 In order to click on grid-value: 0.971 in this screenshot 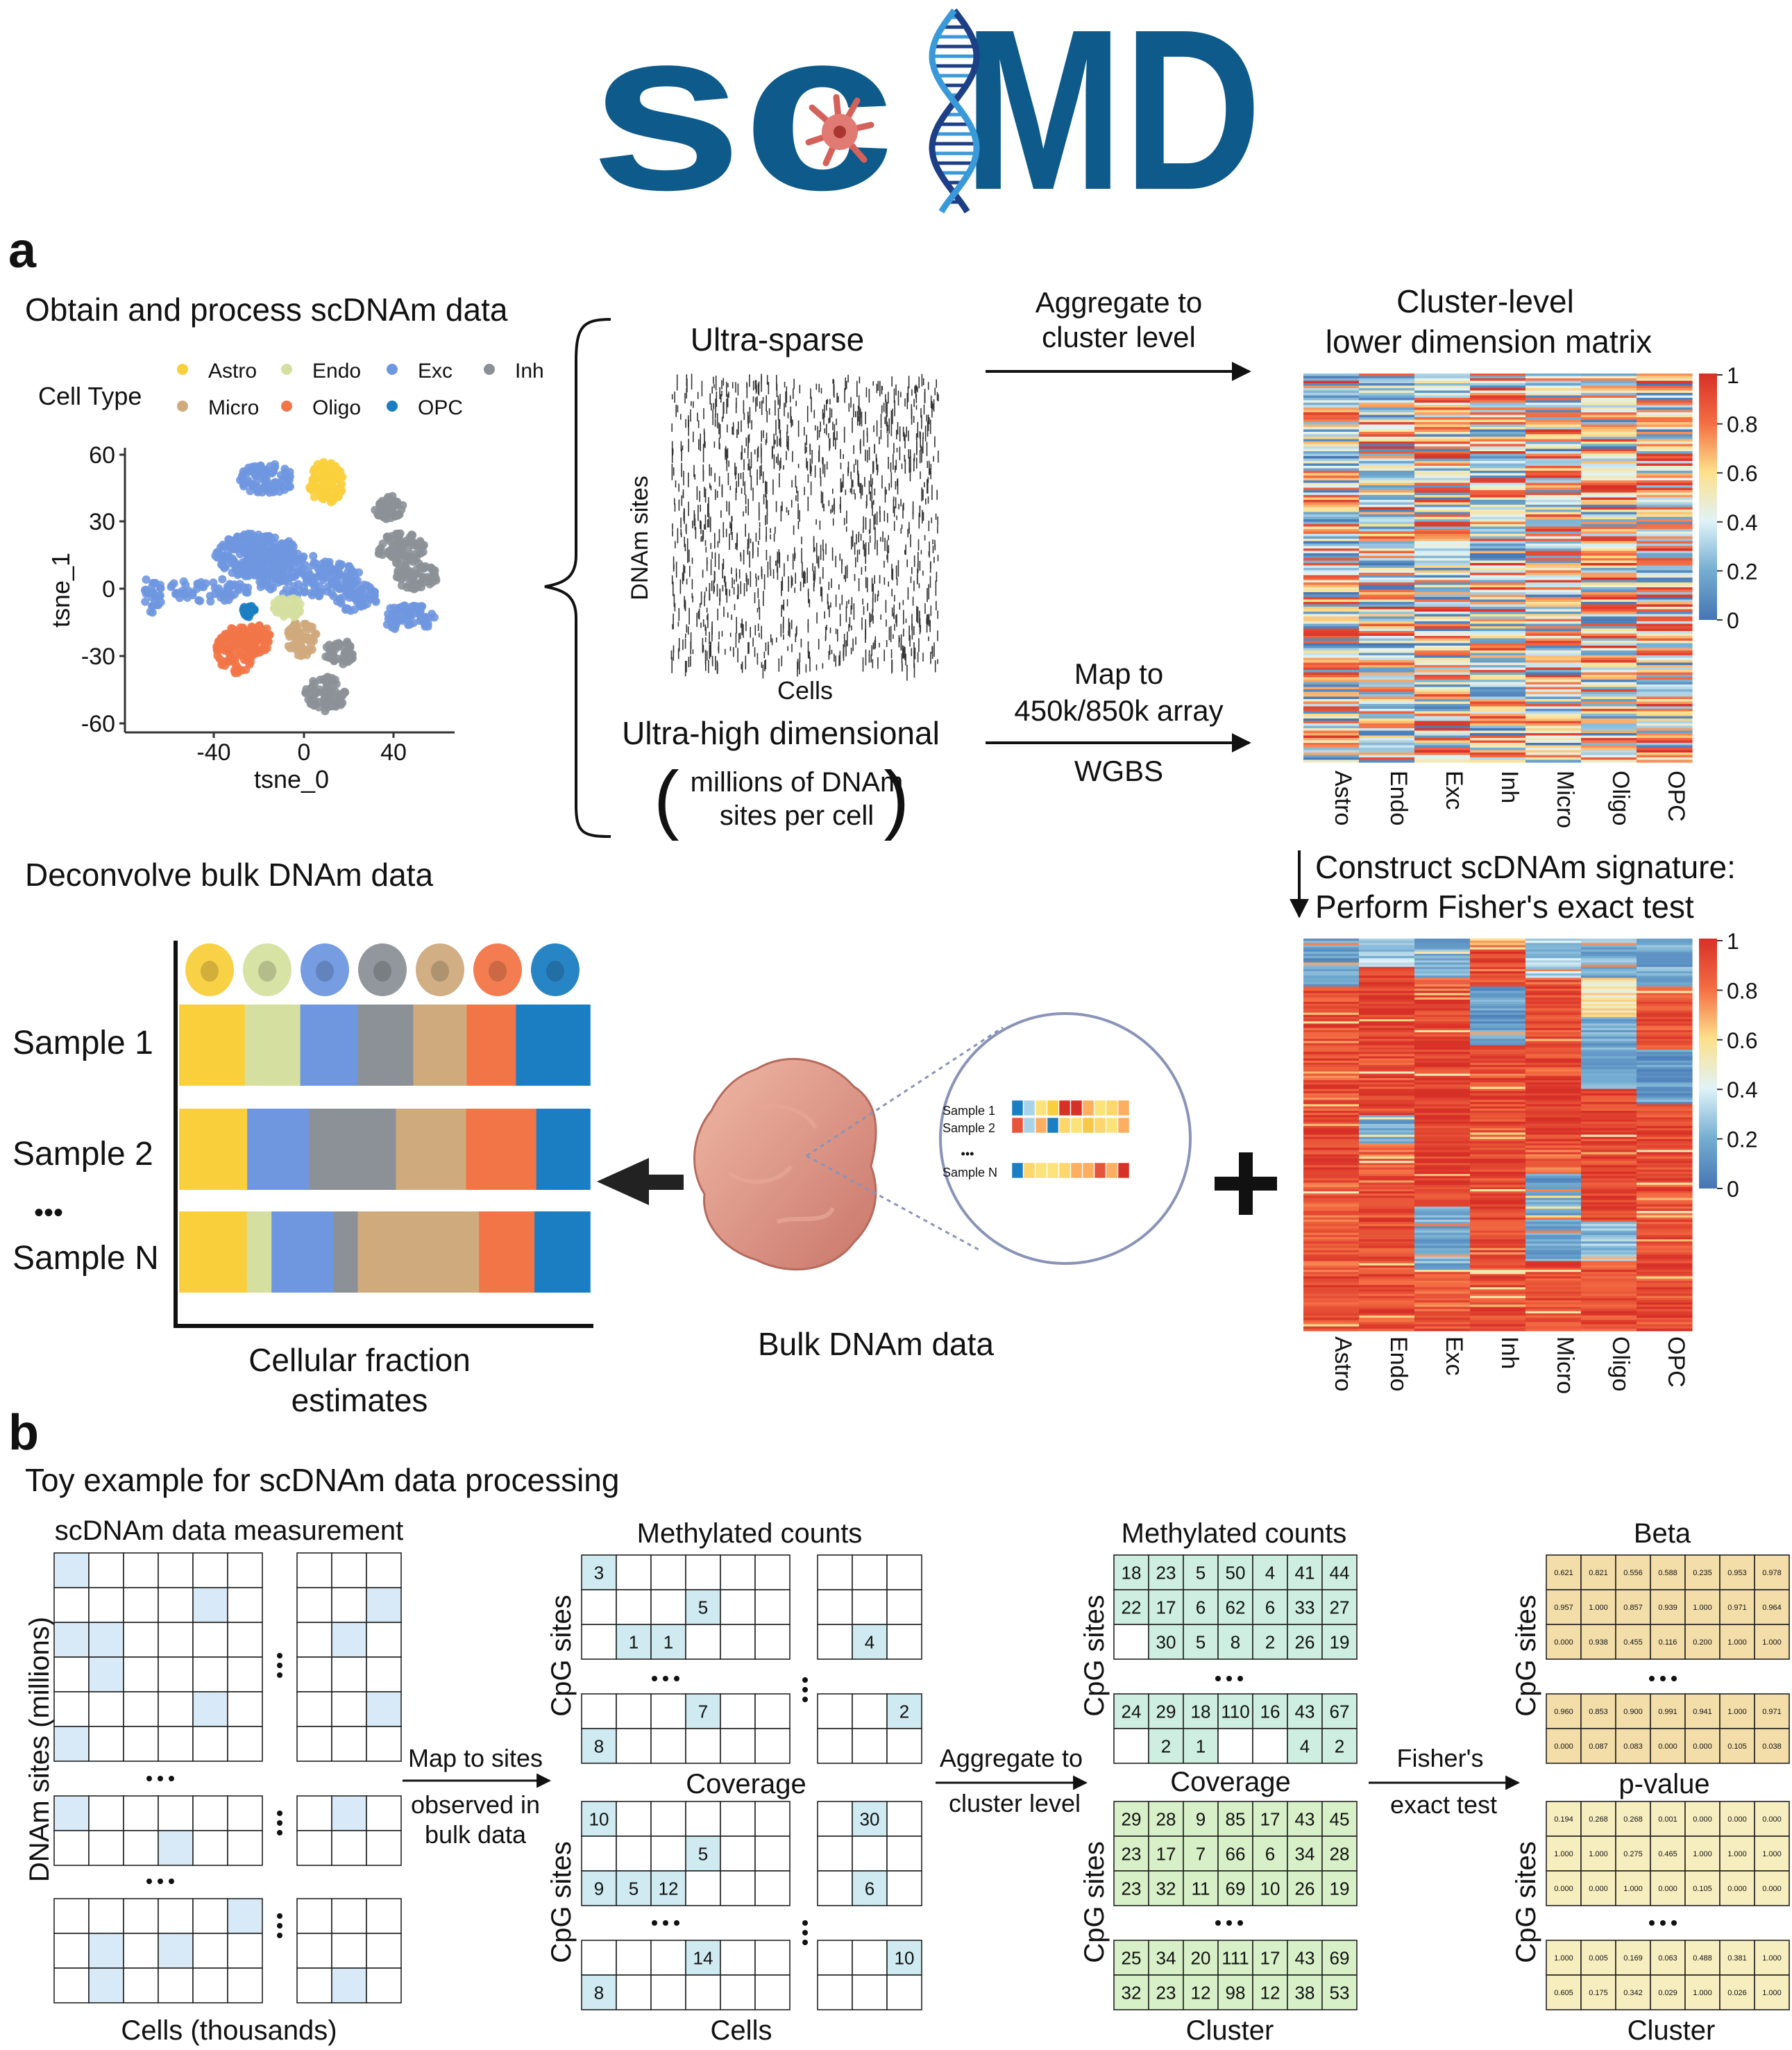, I will do `click(1772, 1712)`.